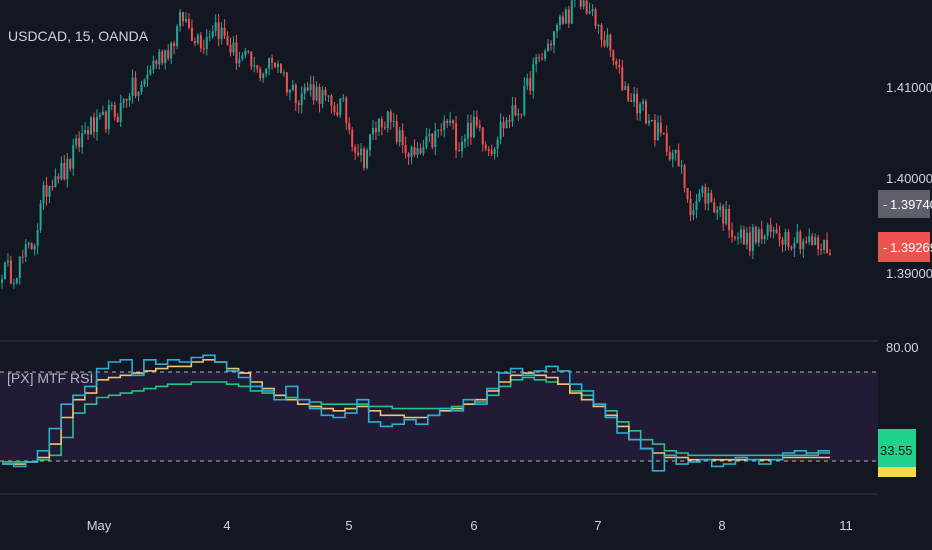 The height and width of the screenshot is (550, 932). I want to click on time-tick: 8, so click(721, 525).